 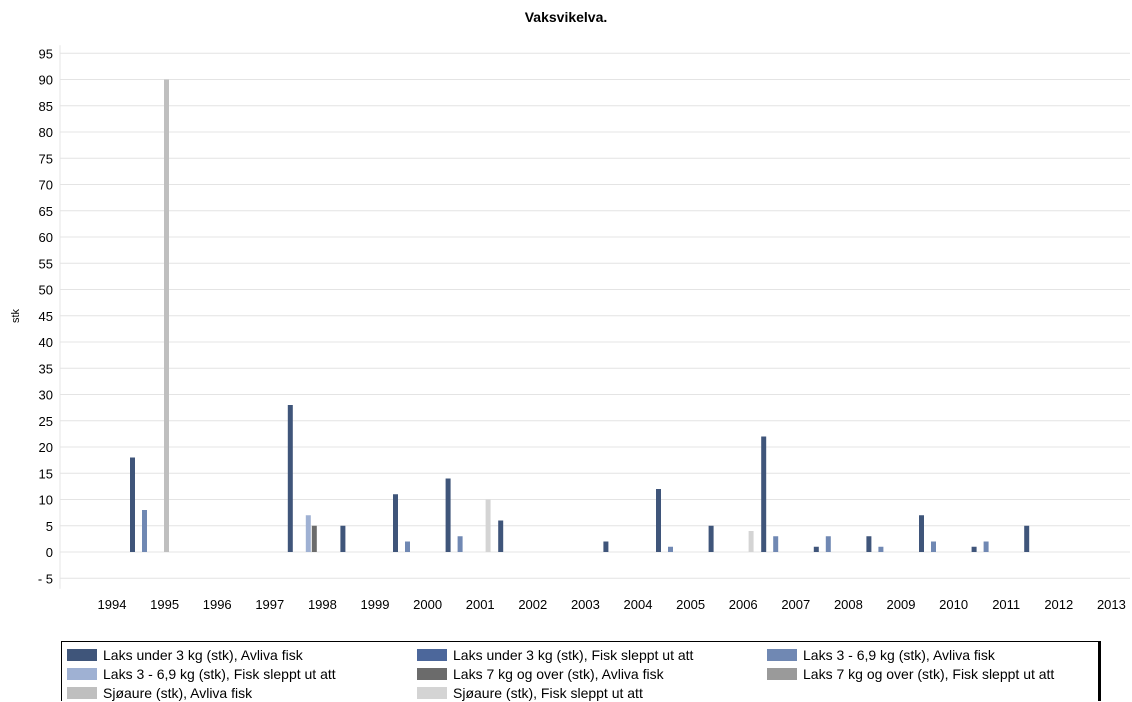 I want to click on x-tick-label: 1999, so click(x=375, y=604).